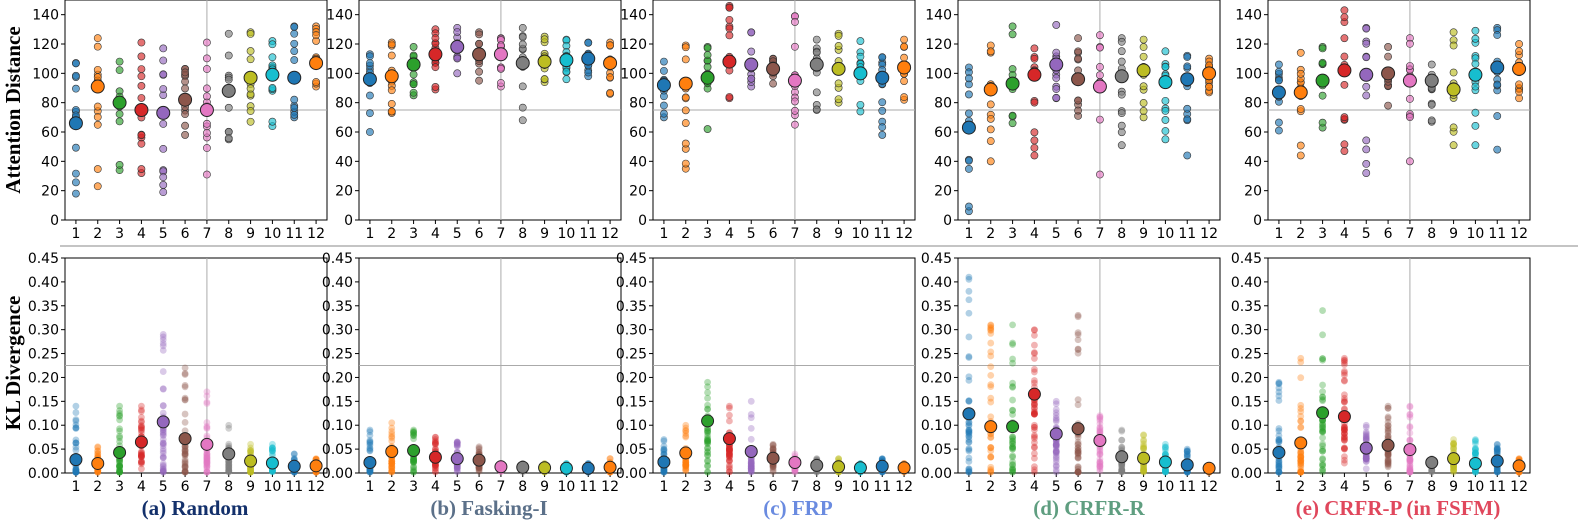 This screenshot has height=527, width=1578. Describe the element at coordinates (1034, 234) in the screenshot. I see `xtick-label: 4` at that location.